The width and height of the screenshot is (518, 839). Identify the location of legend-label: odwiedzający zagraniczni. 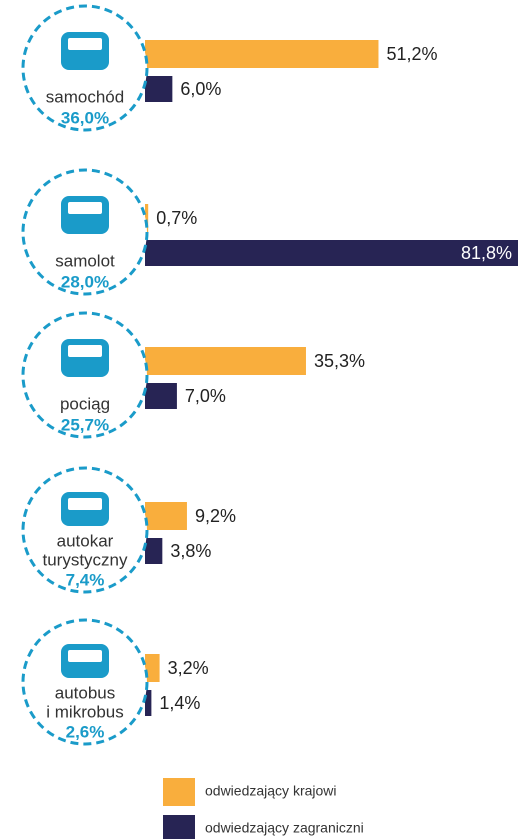
(284, 828).